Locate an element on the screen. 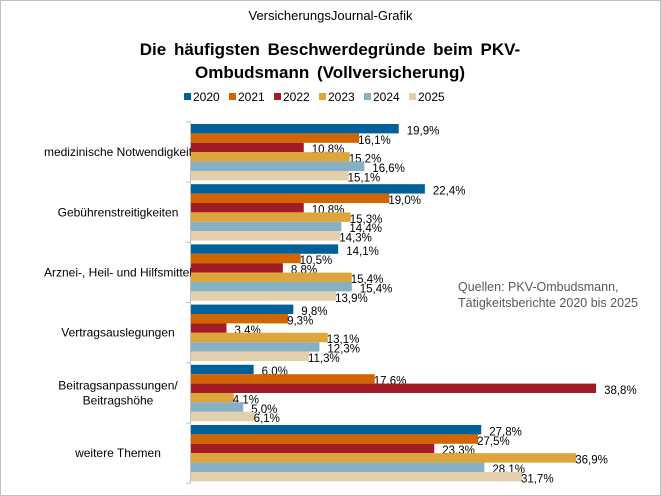 This screenshot has width=661, height=496. data-label-2025: 31,7% is located at coordinates (537, 479).